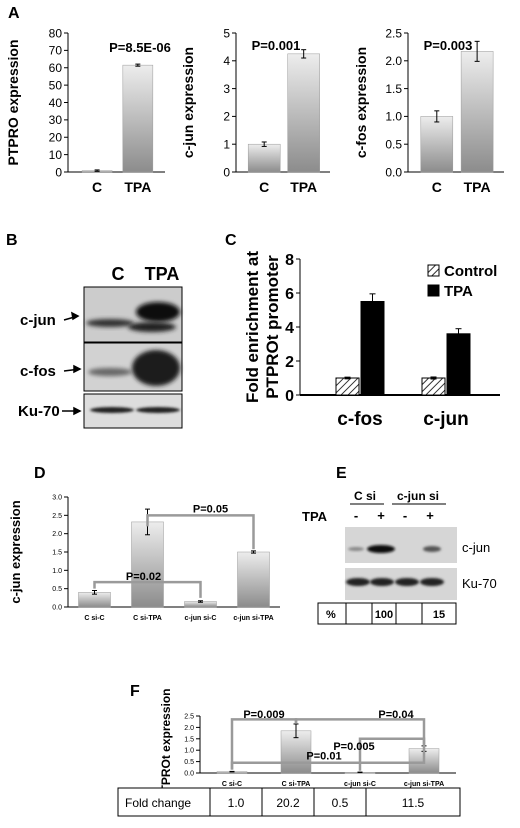 The width and height of the screenshot is (520, 828). I want to click on blot-b-c-jun-band-tpa, so click(158, 312).